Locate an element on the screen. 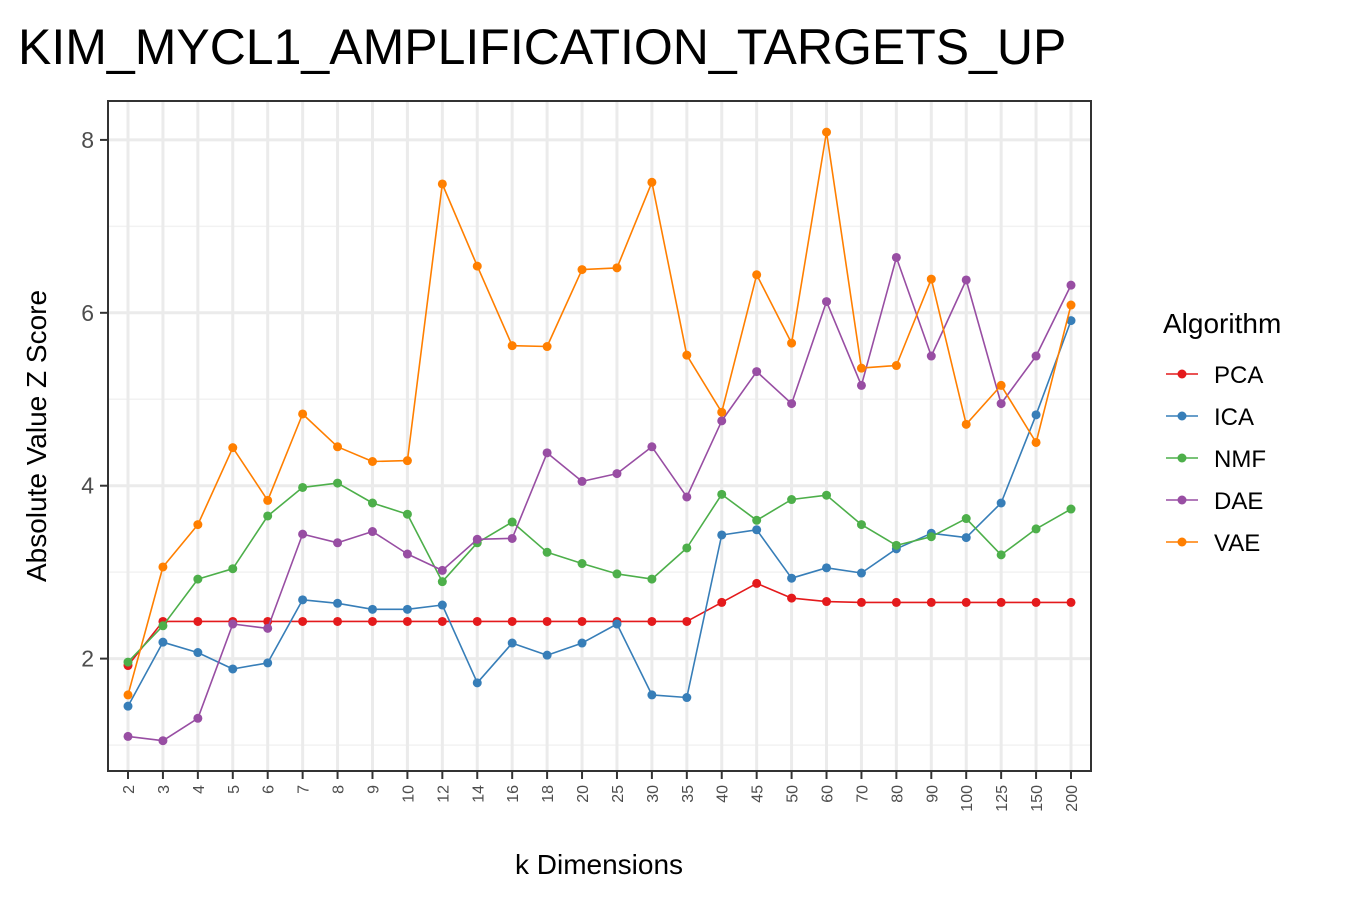 The height and width of the screenshot is (900, 1350). x-tick-label: 35 is located at coordinates (688, 794).